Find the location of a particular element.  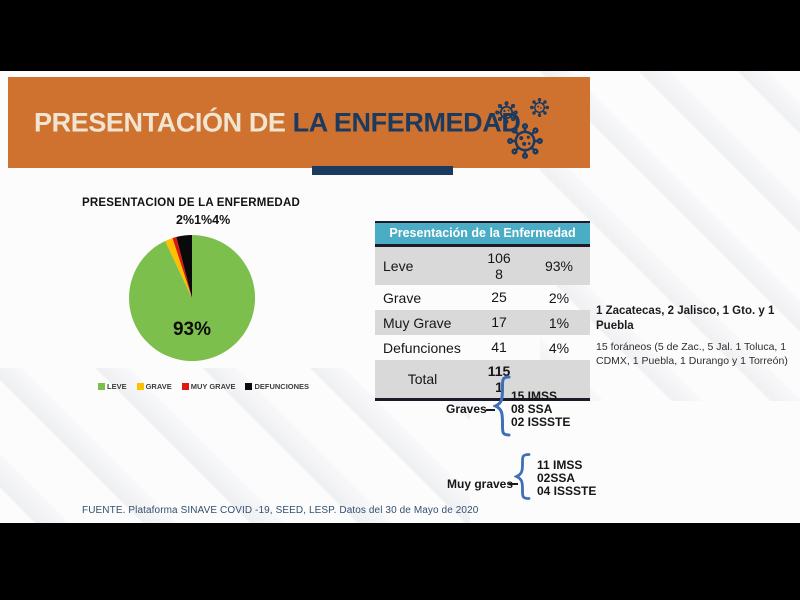

graves-brace is located at coordinates (502, 406).